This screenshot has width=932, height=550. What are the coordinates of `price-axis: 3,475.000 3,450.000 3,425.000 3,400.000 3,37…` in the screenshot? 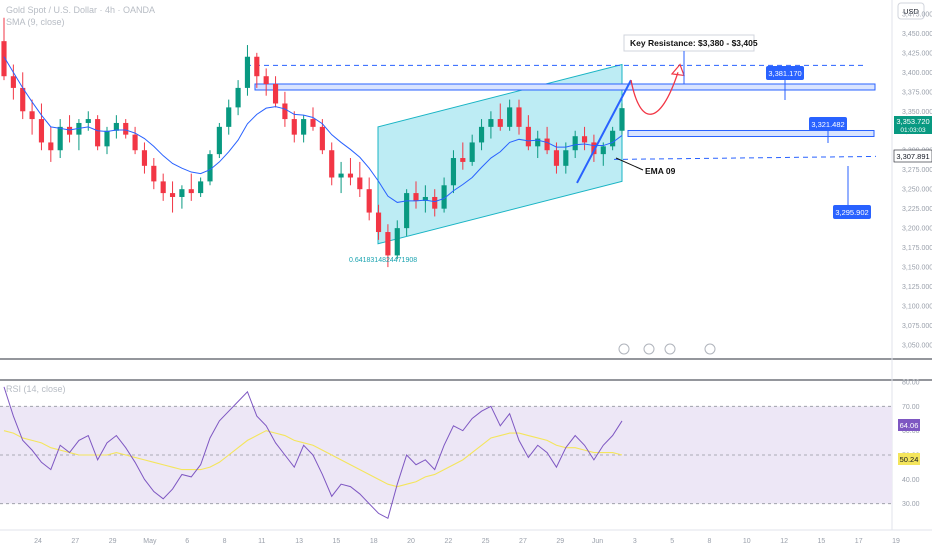 It's located at (917, 180).